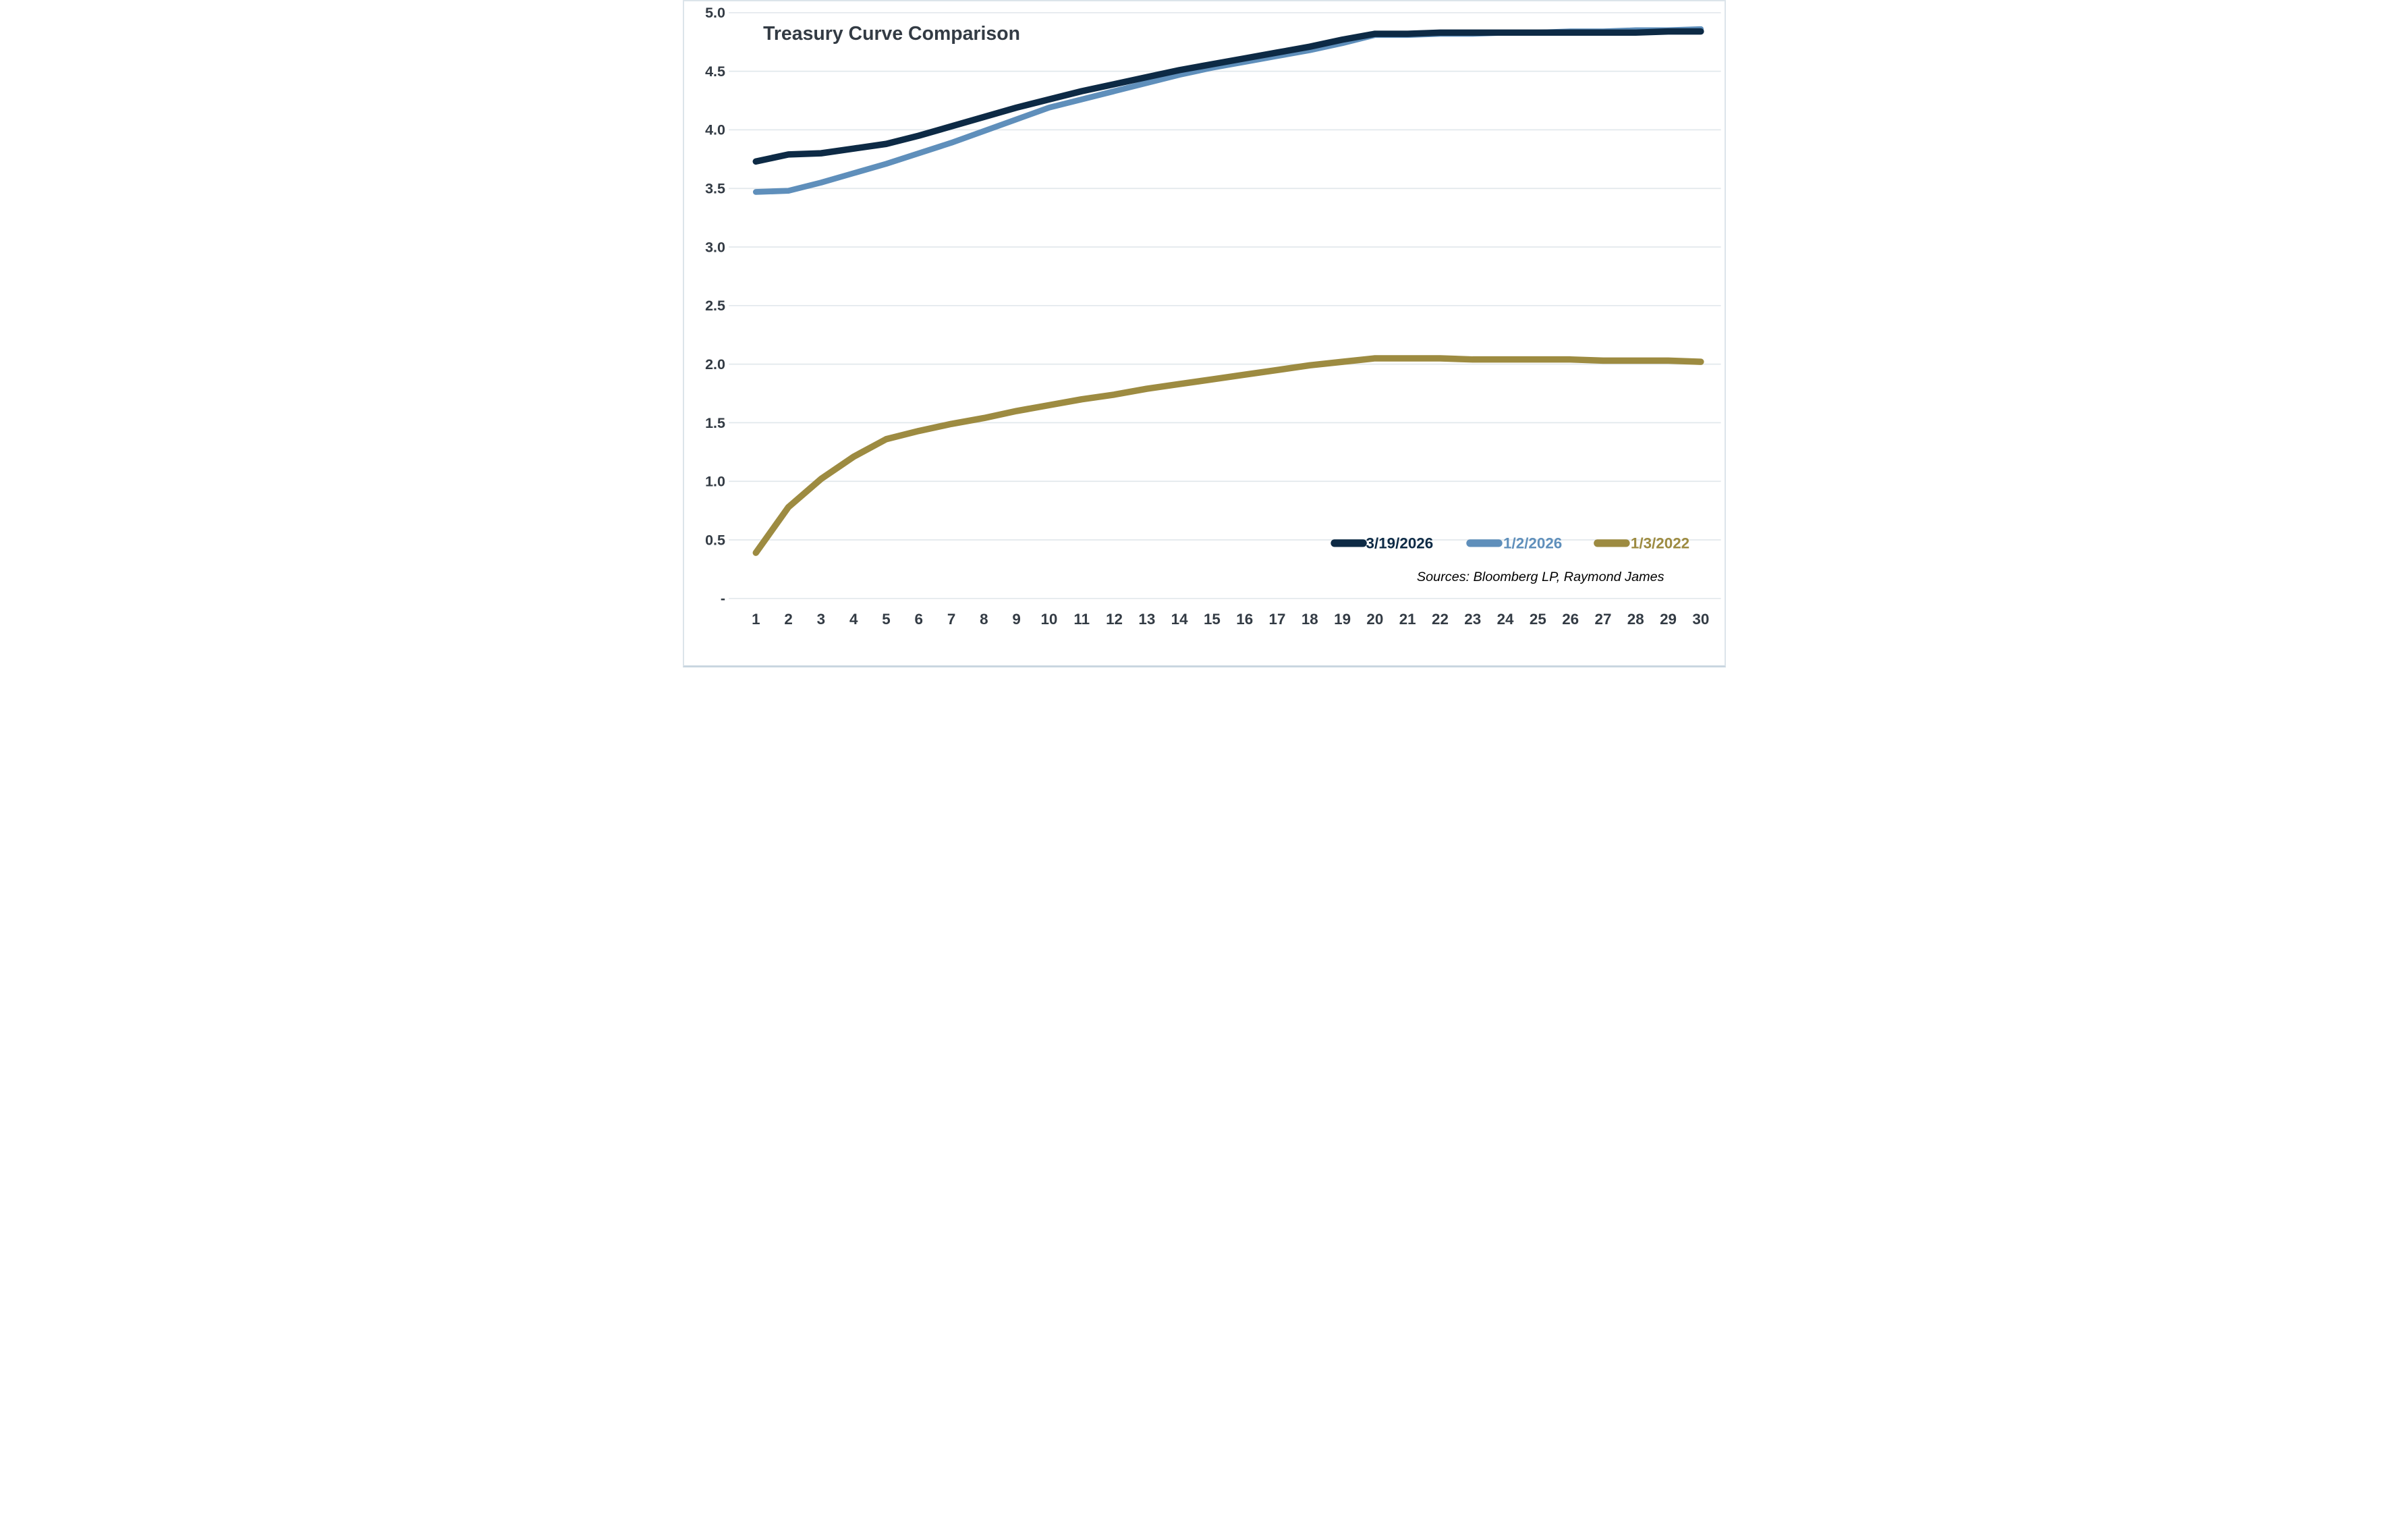 The width and height of the screenshot is (2408, 1540). What do you see at coordinates (1540, 577) in the screenshot?
I see `source-note: Sources: Bloomberg LP, Raymond James` at bounding box center [1540, 577].